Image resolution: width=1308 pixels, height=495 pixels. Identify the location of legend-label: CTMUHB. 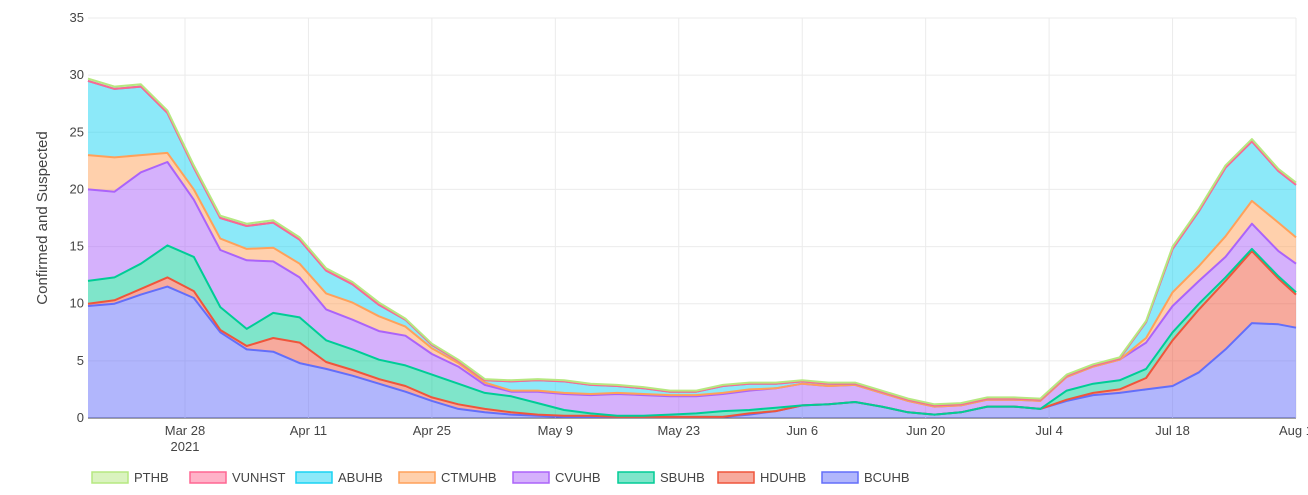
(469, 477).